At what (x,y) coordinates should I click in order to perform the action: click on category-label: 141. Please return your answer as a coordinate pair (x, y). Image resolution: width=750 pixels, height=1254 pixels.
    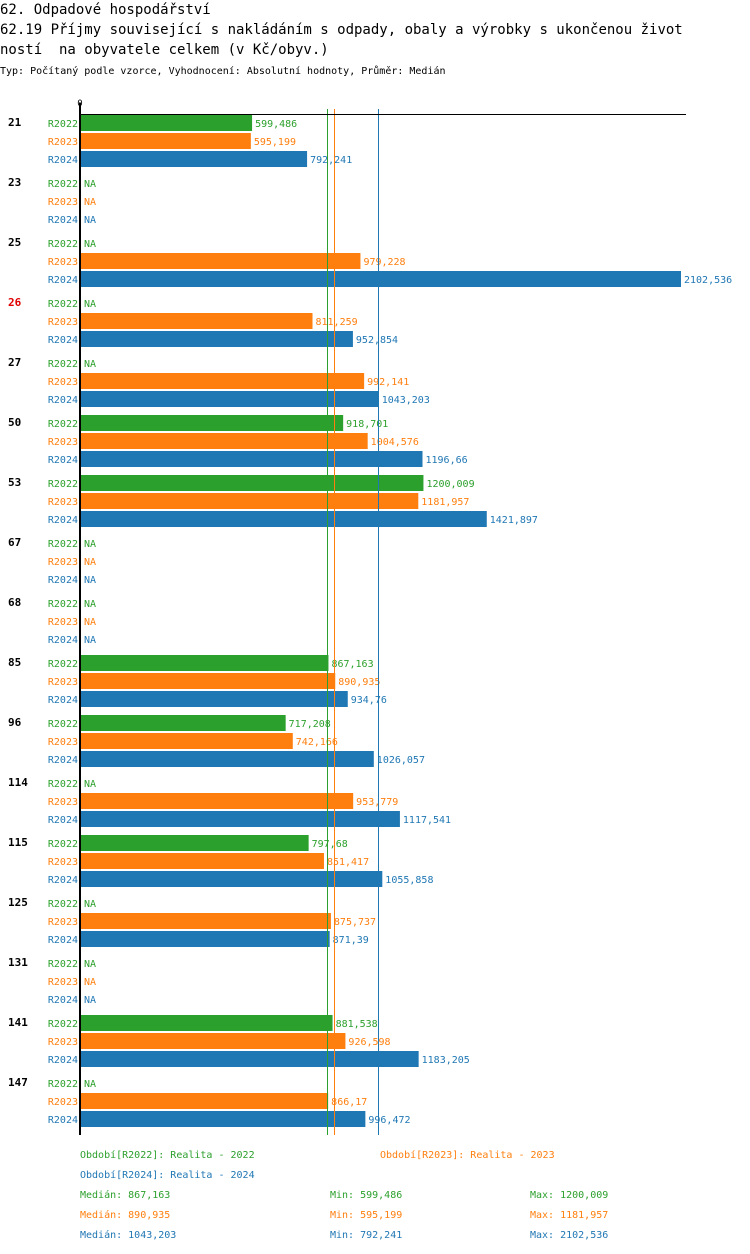
    Looking at the image, I should click on (18, 1022).